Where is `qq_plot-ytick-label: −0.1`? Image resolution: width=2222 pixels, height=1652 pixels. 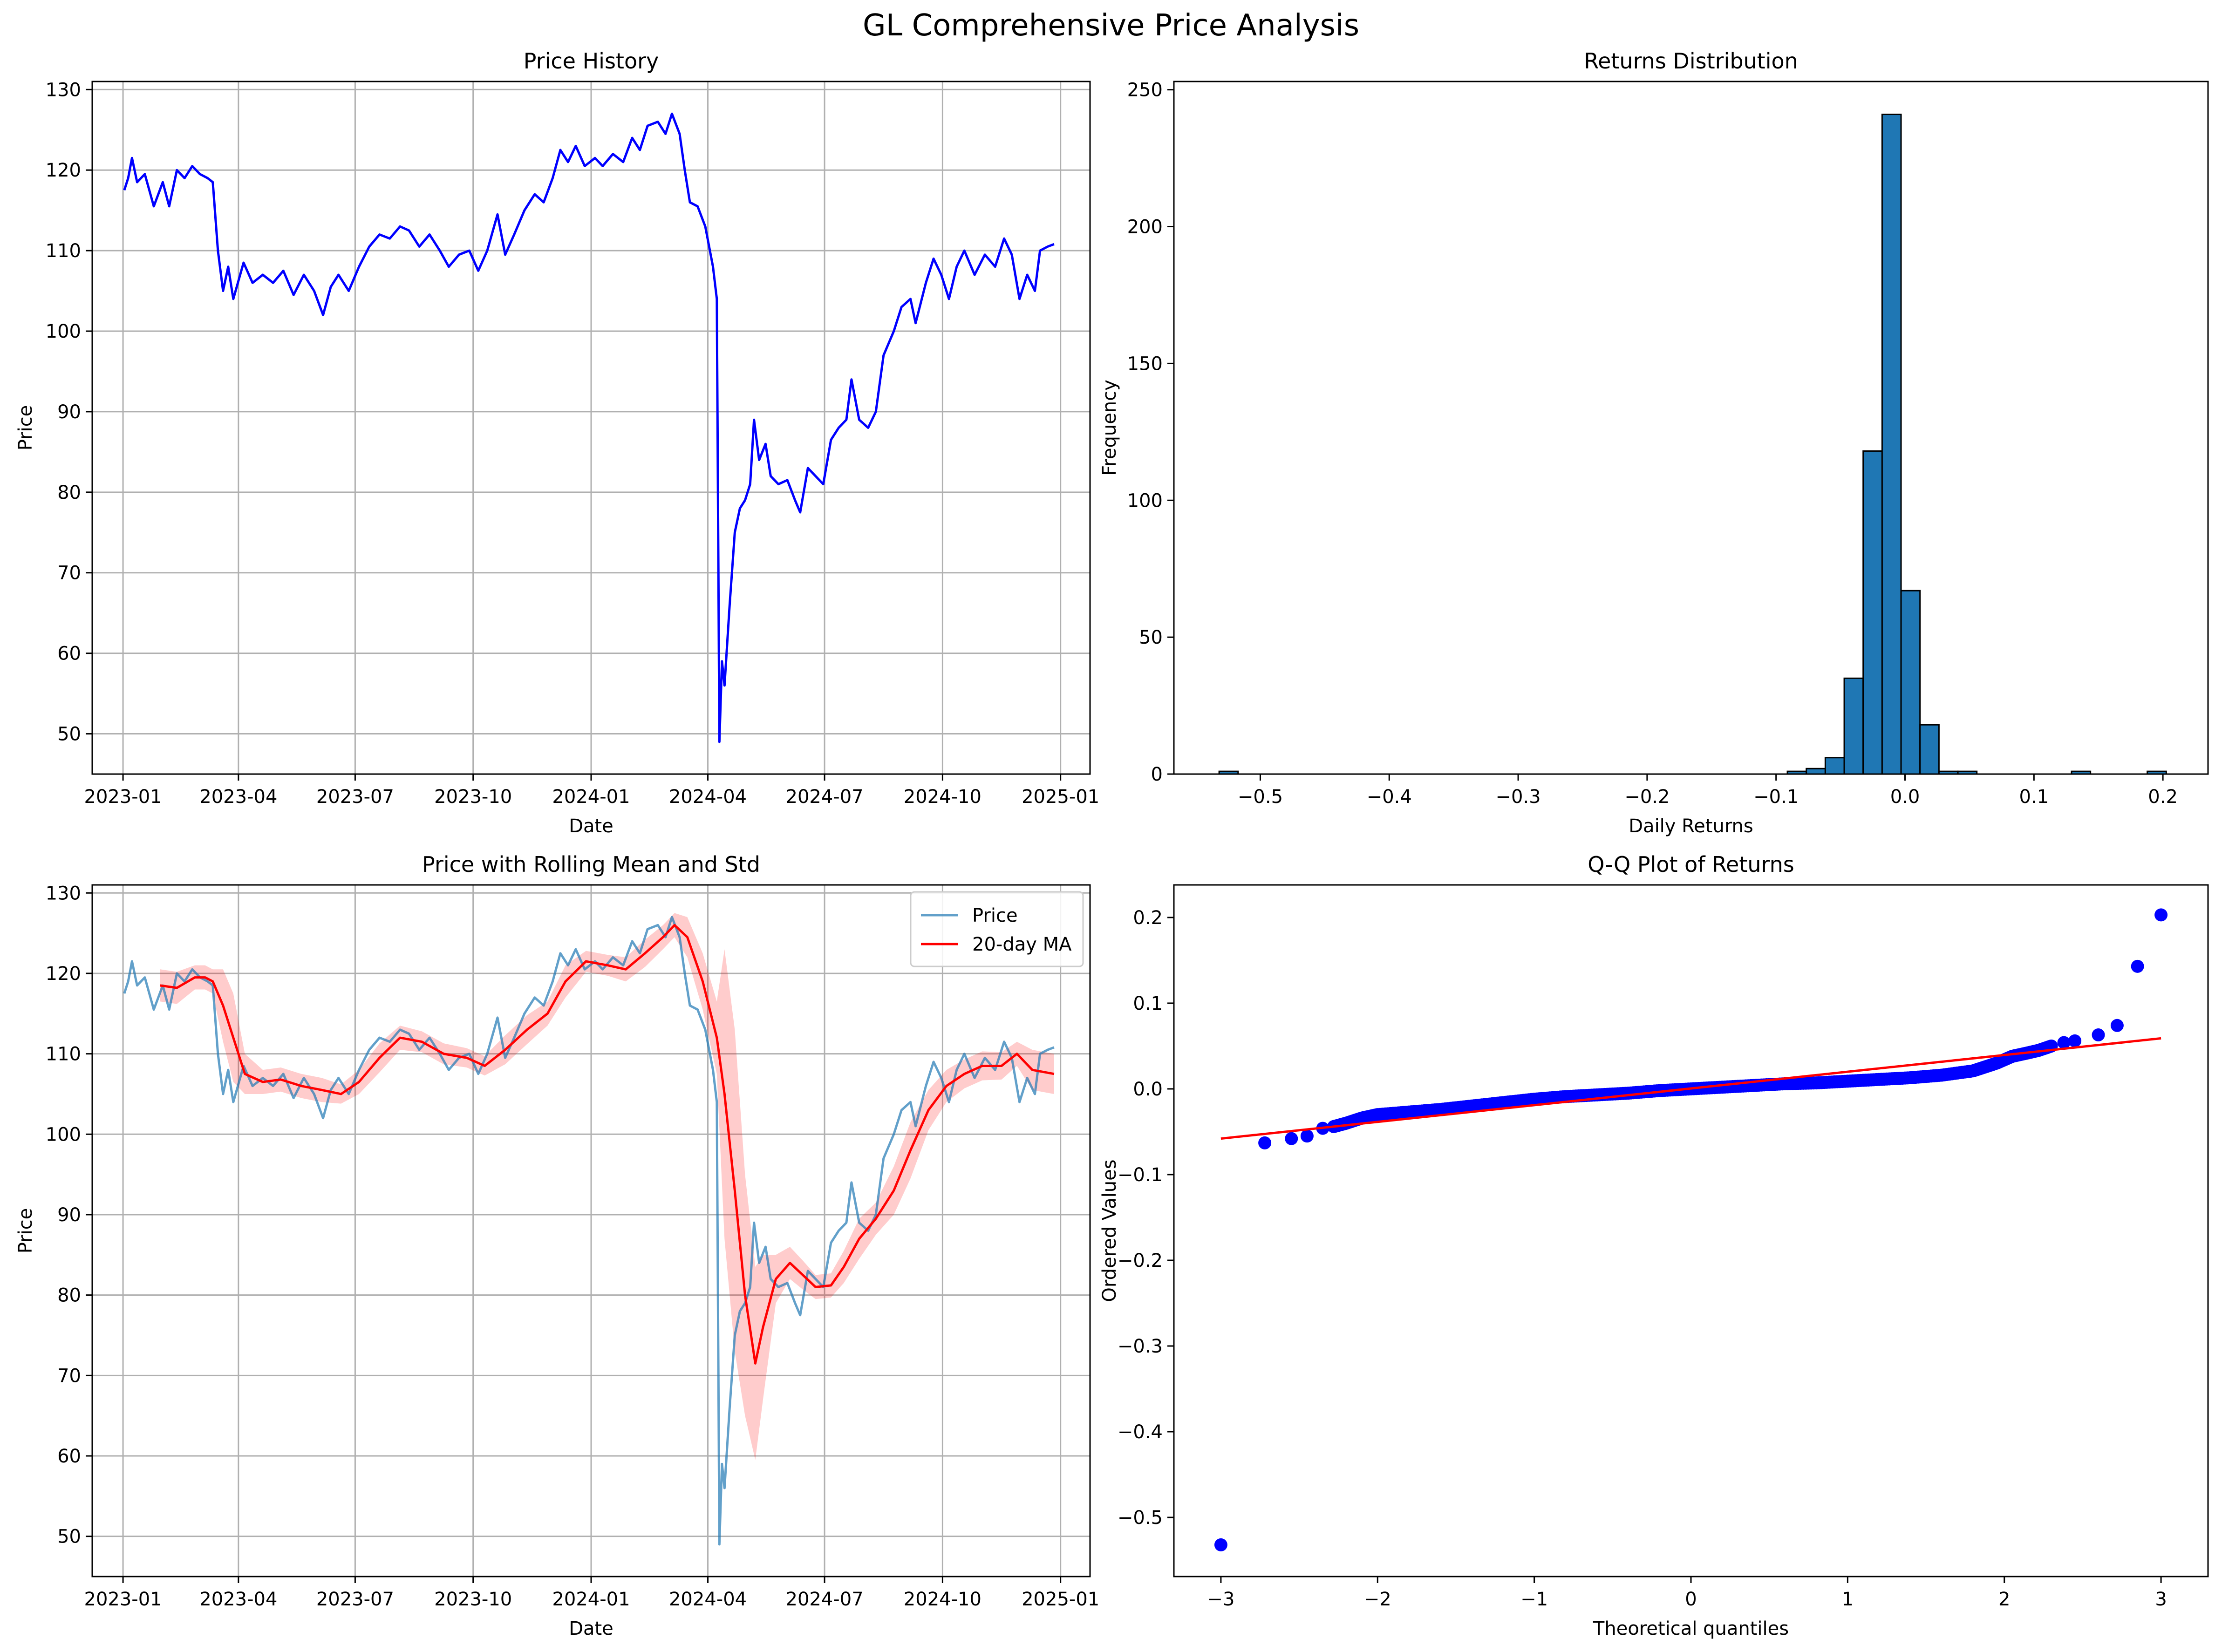 qq_plot-ytick-label: −0.1 is located at coordinates (1140, 1175).